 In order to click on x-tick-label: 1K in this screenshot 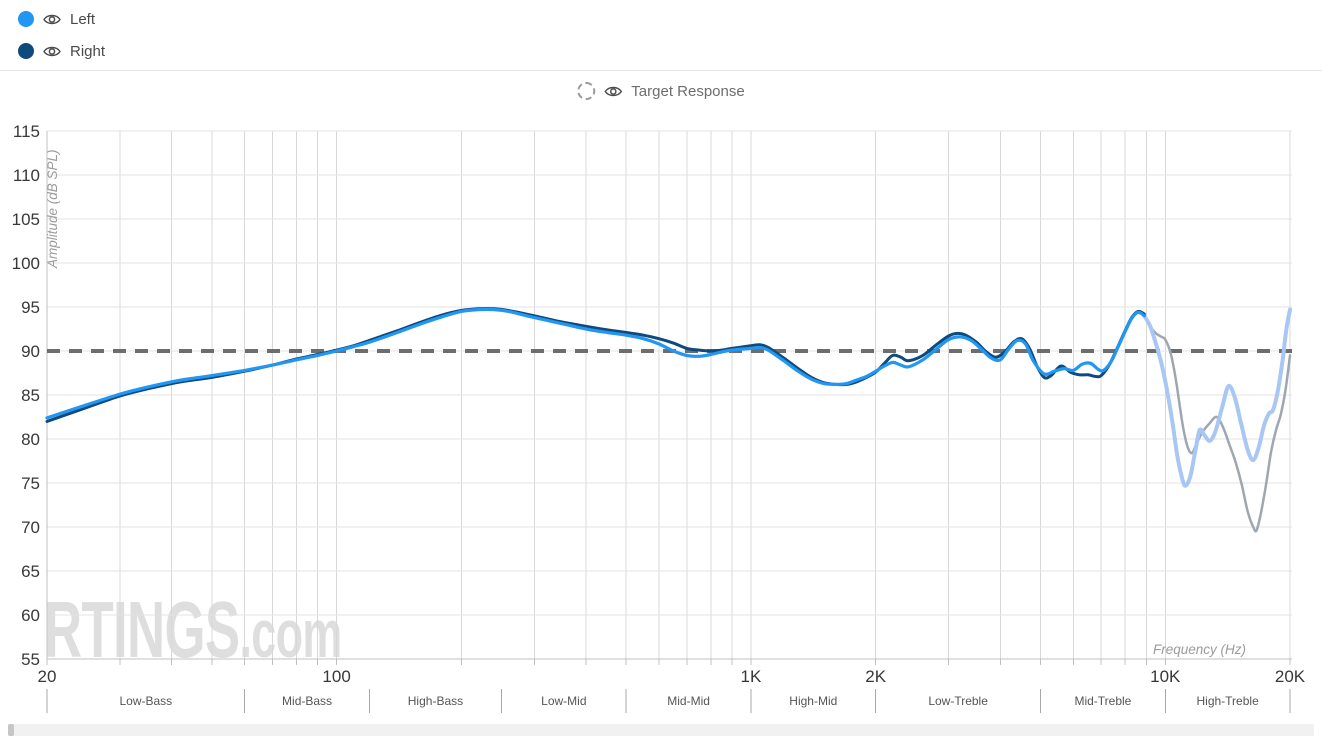, I will do `click(751, 676)`.